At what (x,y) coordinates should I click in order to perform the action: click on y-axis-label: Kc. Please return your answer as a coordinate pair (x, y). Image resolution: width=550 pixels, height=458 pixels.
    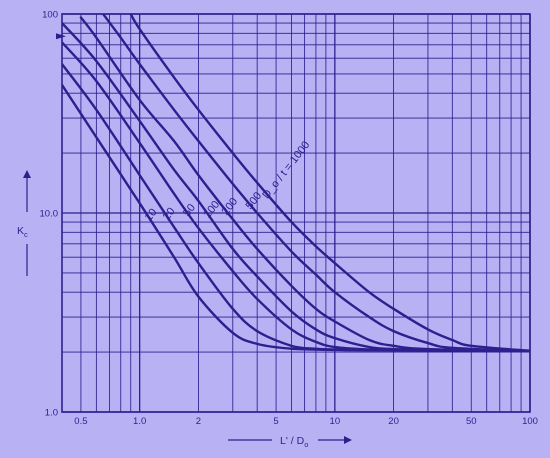
    Looking at the image, I should click on (22, 232).